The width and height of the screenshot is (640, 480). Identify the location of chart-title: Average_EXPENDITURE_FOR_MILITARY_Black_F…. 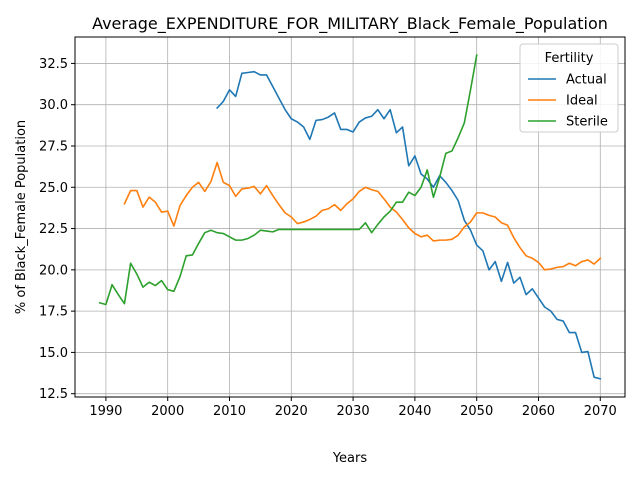
(350, 24).